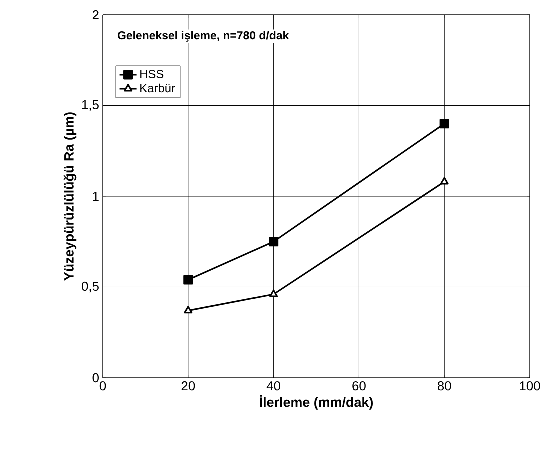 The width and height of the screenshot is (545, 466). I want to click on x-tick-label: 80, so click(445, 386).